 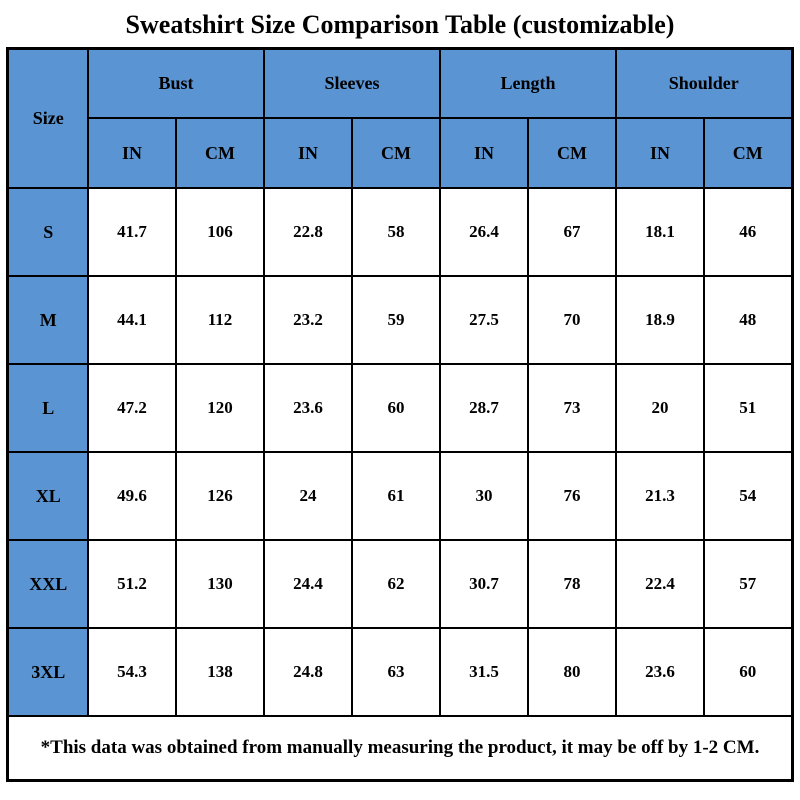 What do you see at coordinates (704, 83) in the screenshot?
I see `group-header-shoulder: Shoulder` at bounding box center [704, 83].